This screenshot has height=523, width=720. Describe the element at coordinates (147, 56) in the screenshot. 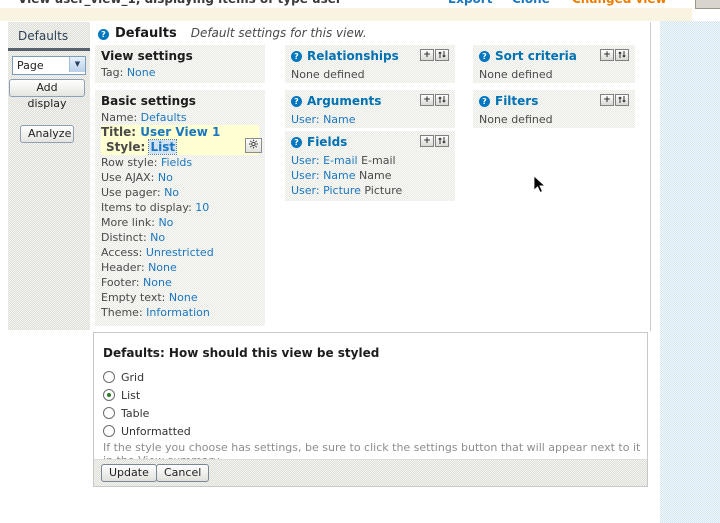

I see `view-settings-title: View settings` at that location.